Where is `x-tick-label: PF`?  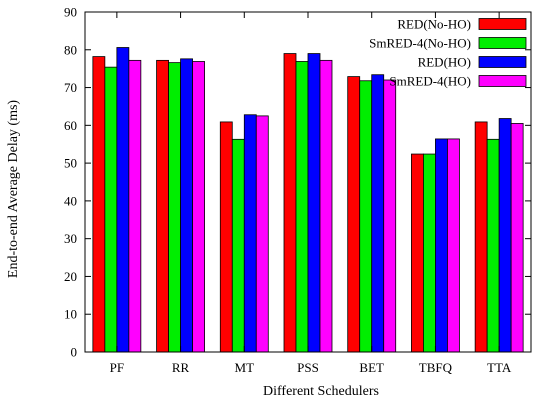 x-tick-label: PF is located at coordinates (117, 367).